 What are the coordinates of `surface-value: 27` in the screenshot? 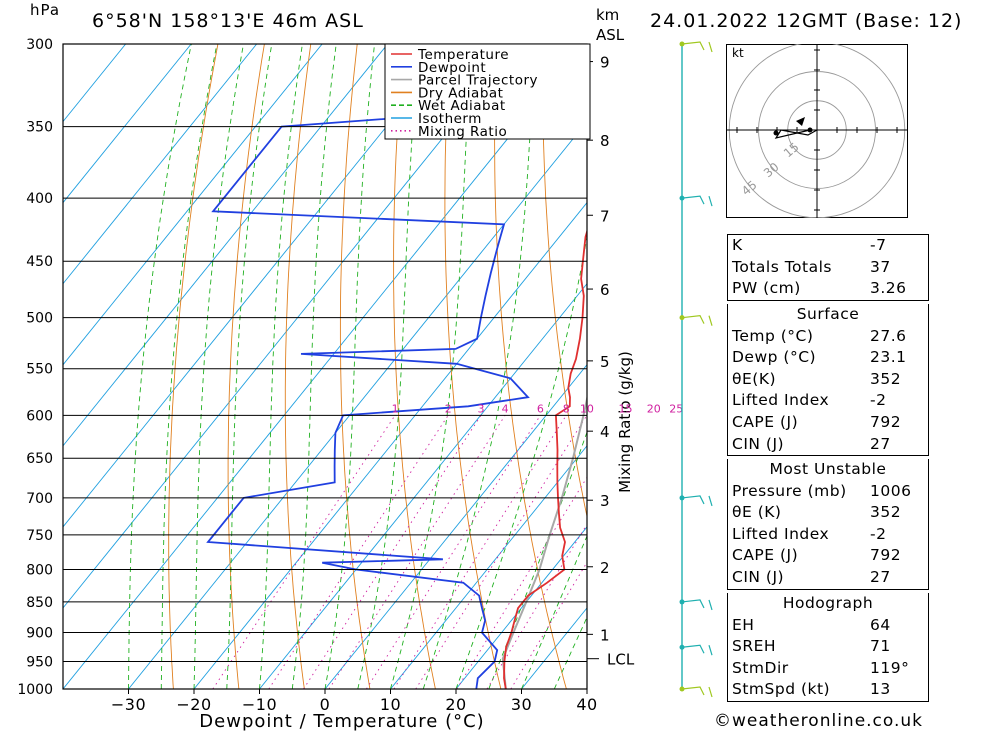 It's located at (880, 443).